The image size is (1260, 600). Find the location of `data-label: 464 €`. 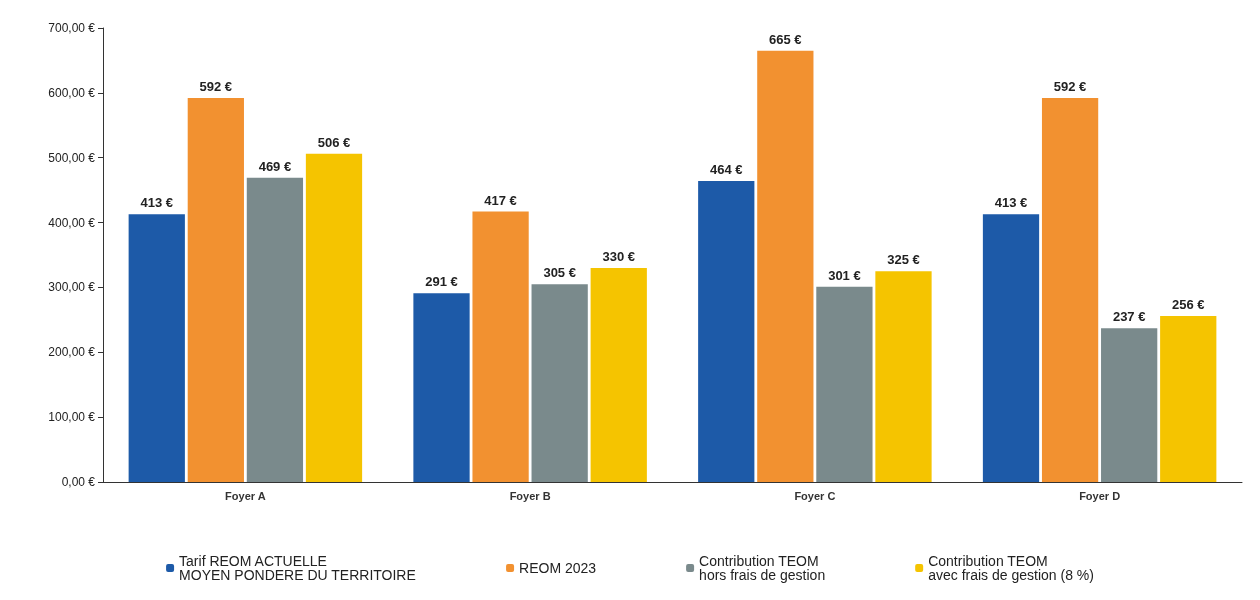

data-label: 464 € is located at coordinates (726, 170).